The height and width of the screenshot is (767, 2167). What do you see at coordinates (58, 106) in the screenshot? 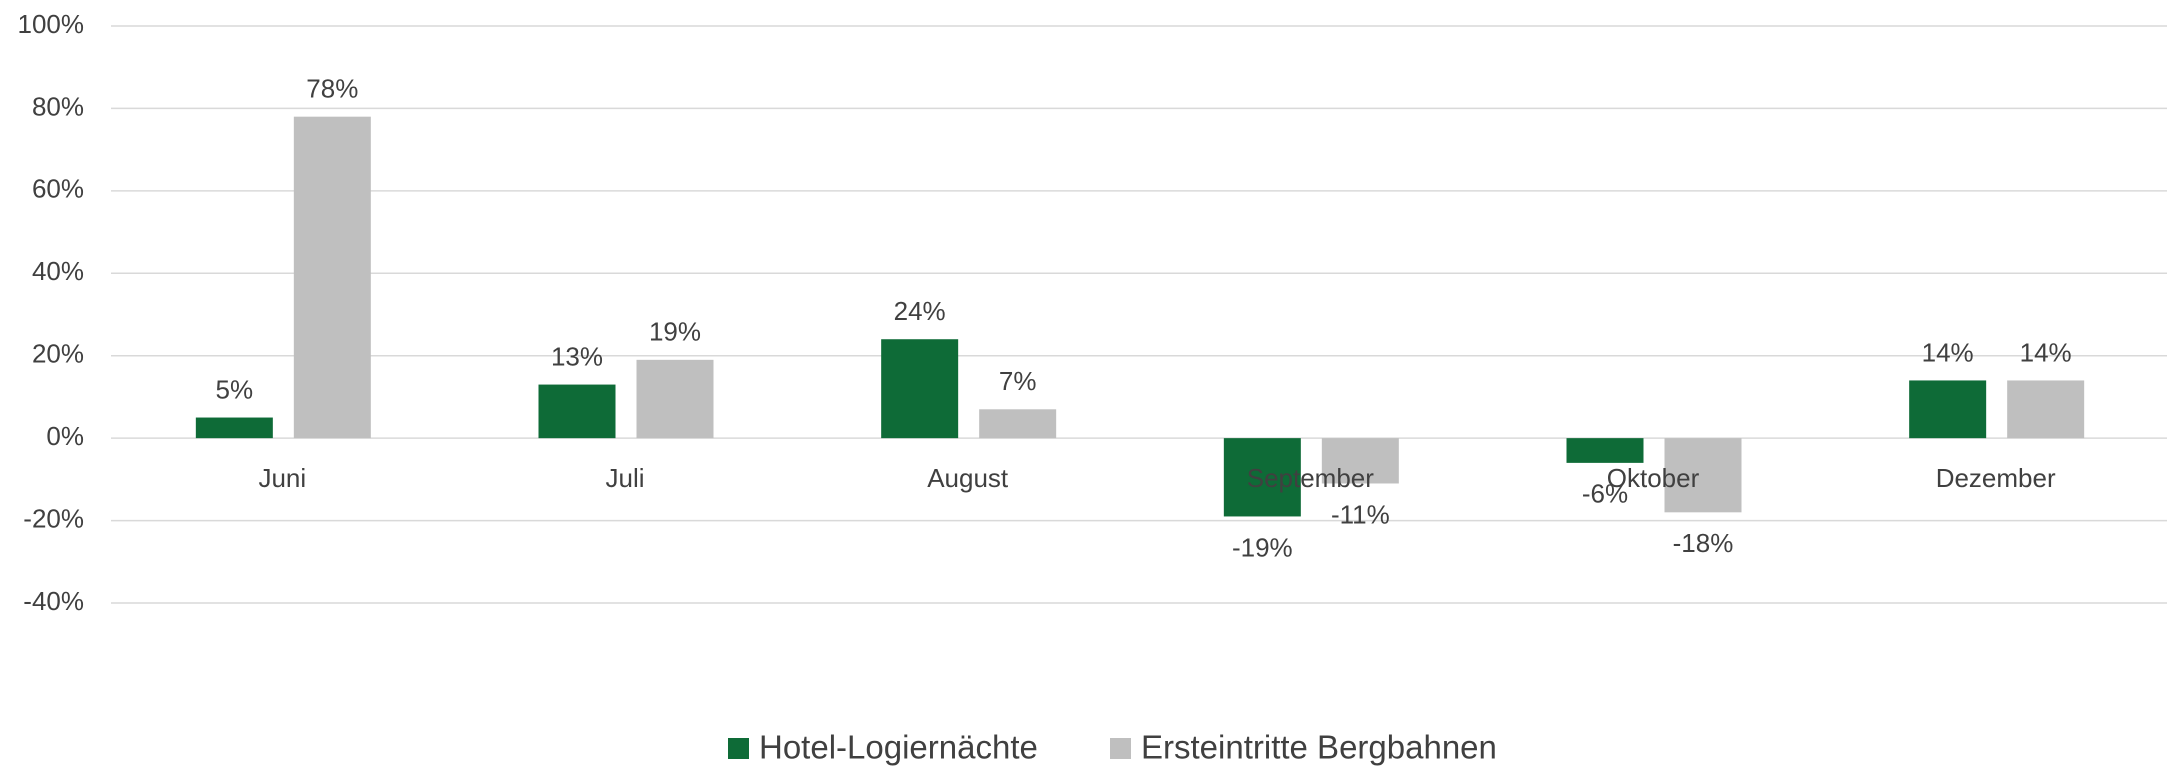
I see `y-tick-label: 80%` at bounding box center [58, 106].